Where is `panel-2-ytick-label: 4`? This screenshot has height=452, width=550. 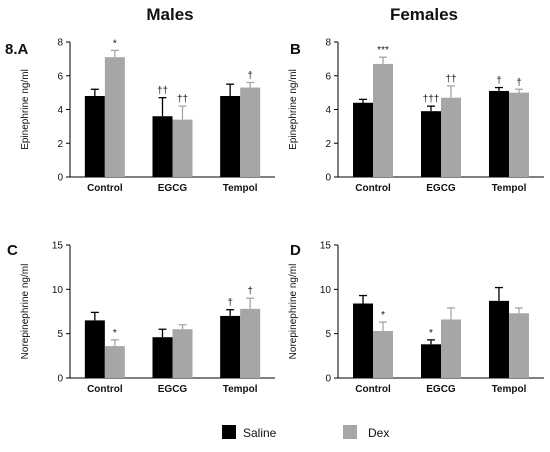 panel-2-ytick-label: 4 is located at coordinates (328, 110).